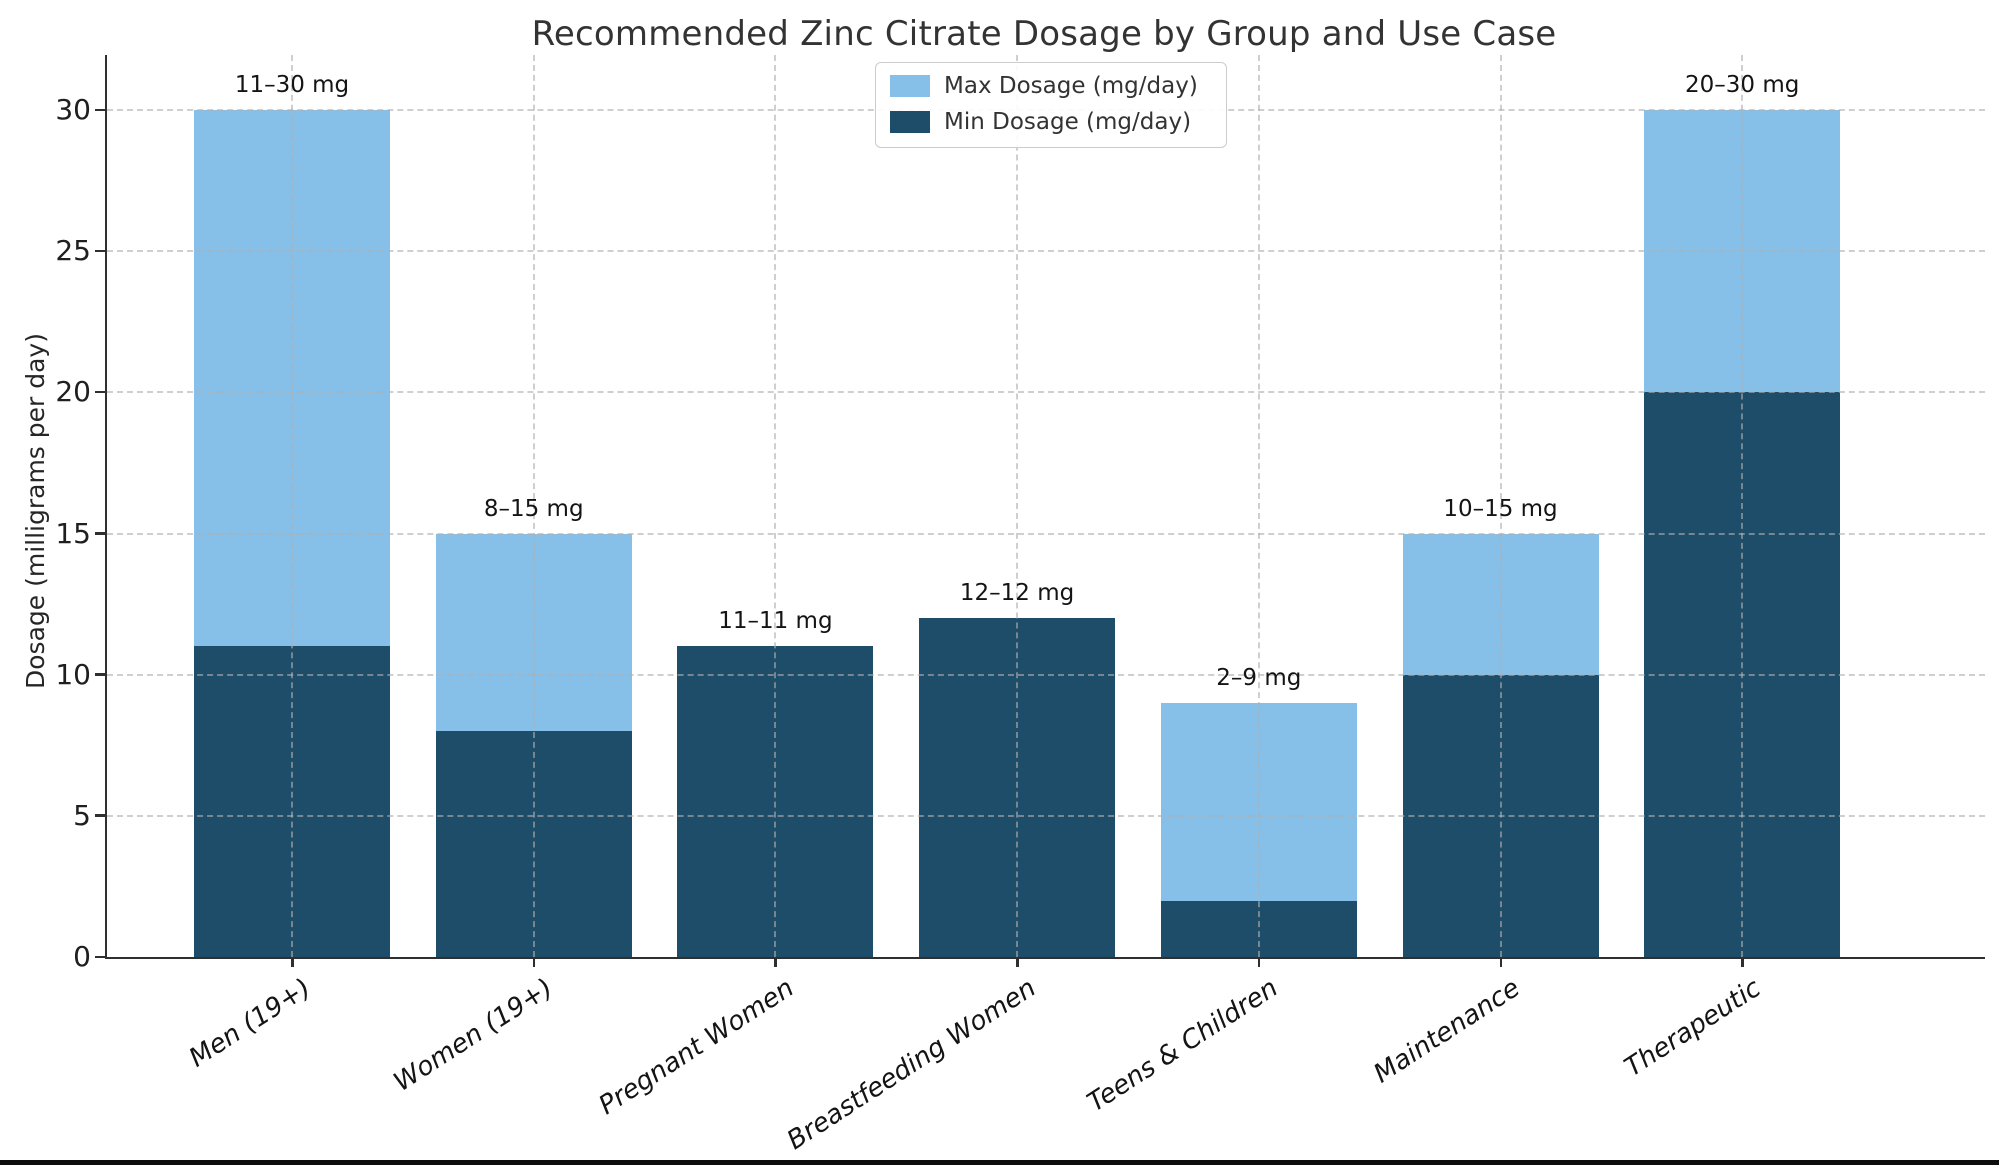 The height and width of the screenshot is (1167, 1999). What do you see at coordinates (82, 815) in the screenshot?
I see `y-tick-label-5: 5` at bounding box center [82, 815].